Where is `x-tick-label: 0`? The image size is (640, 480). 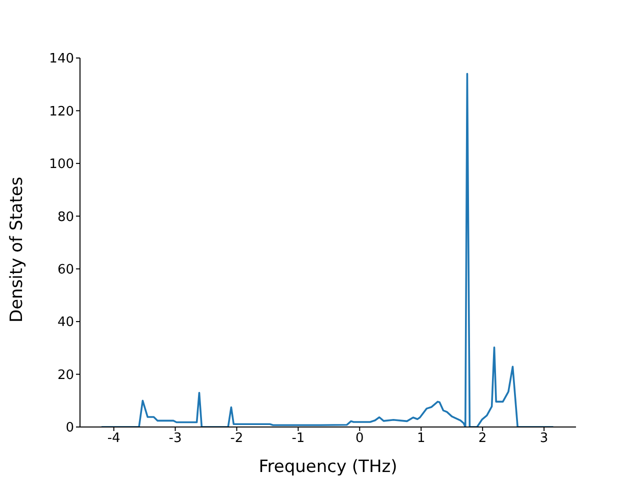
x-tick-label: 0 is located at coordinates (360, 438).